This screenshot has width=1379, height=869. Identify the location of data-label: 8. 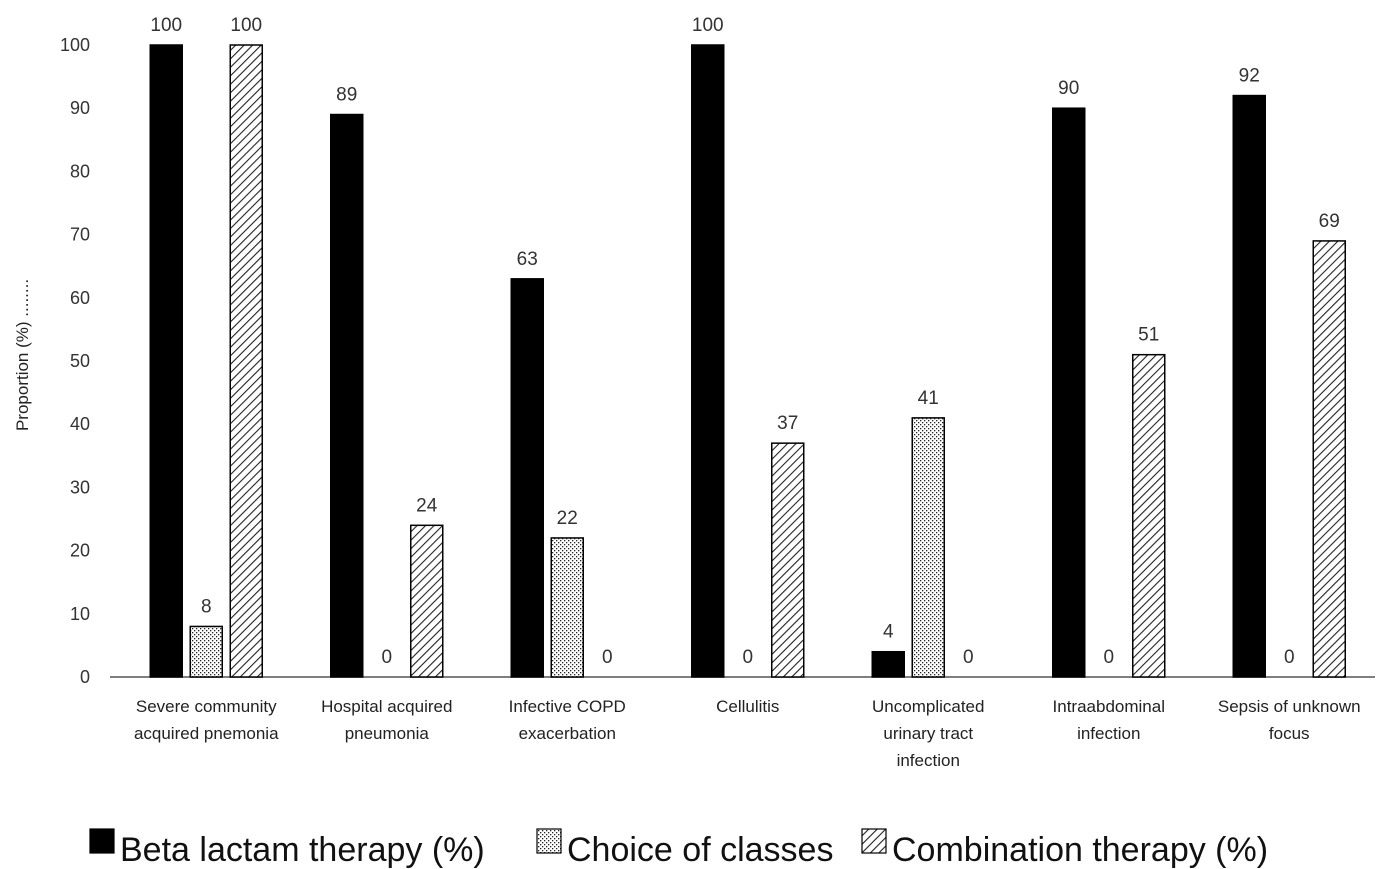
(206, 606).